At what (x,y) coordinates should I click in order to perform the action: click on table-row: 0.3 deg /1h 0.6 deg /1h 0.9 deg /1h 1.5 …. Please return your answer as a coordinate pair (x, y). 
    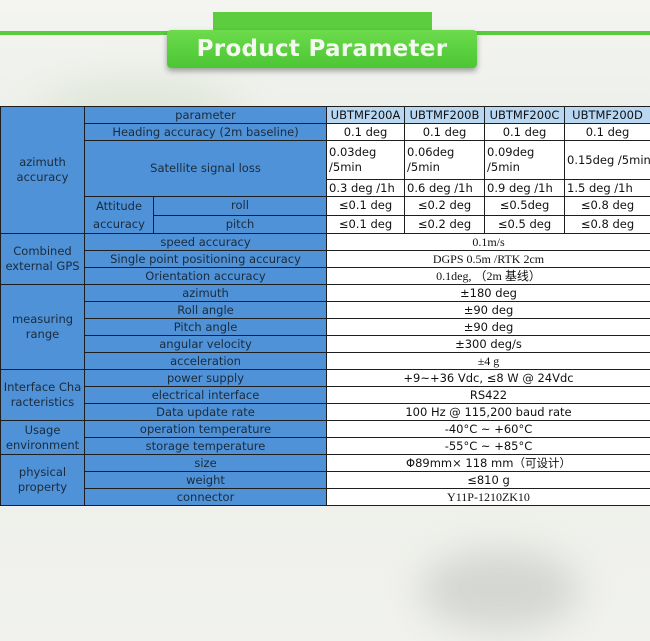
    Looking at the image, I should click on (325, 188).